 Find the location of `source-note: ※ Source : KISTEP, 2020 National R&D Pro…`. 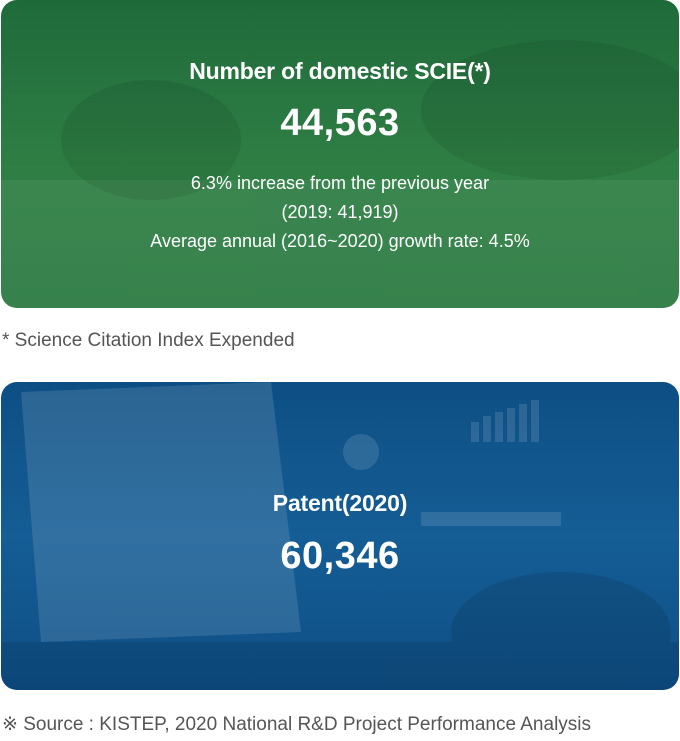

source-note: ※ Source : KISTEP, 2020 National R&D Pro… is located at coordinates (297, 724).